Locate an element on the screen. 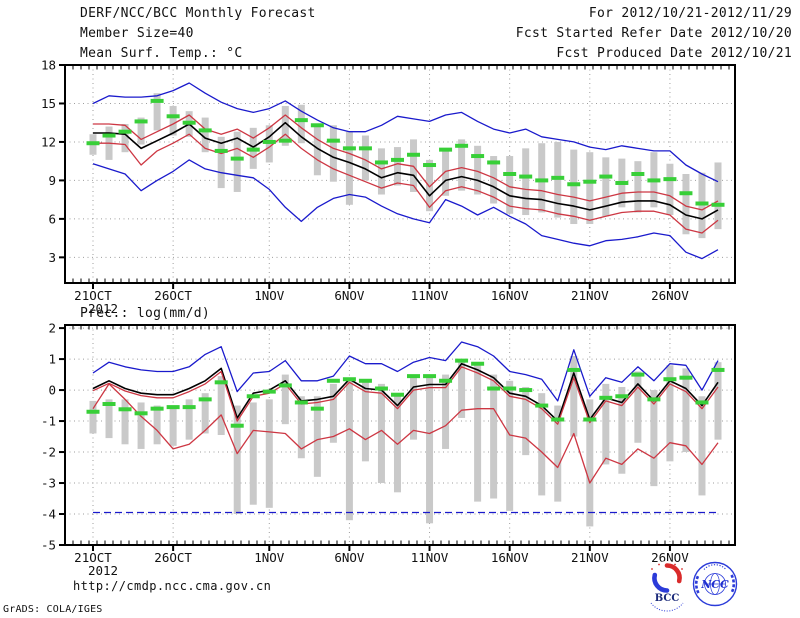  y-tick-label: -2 is located at coordinates (48, 452).